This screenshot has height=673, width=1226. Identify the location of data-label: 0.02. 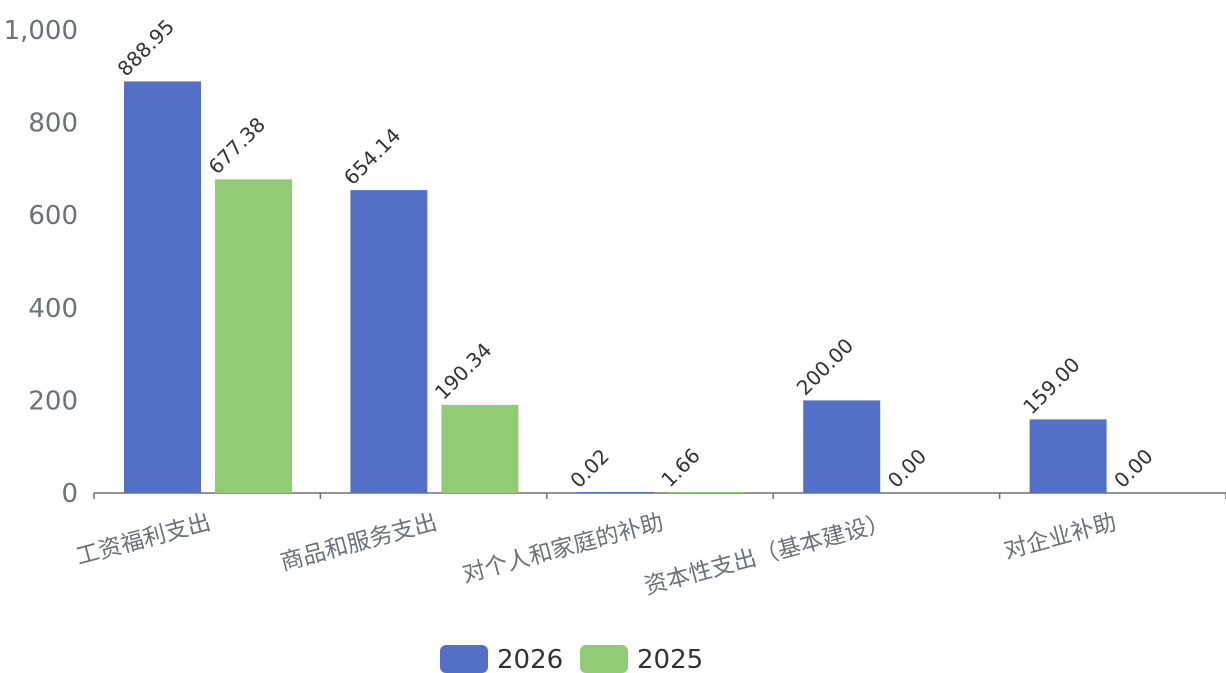
(589, 468).